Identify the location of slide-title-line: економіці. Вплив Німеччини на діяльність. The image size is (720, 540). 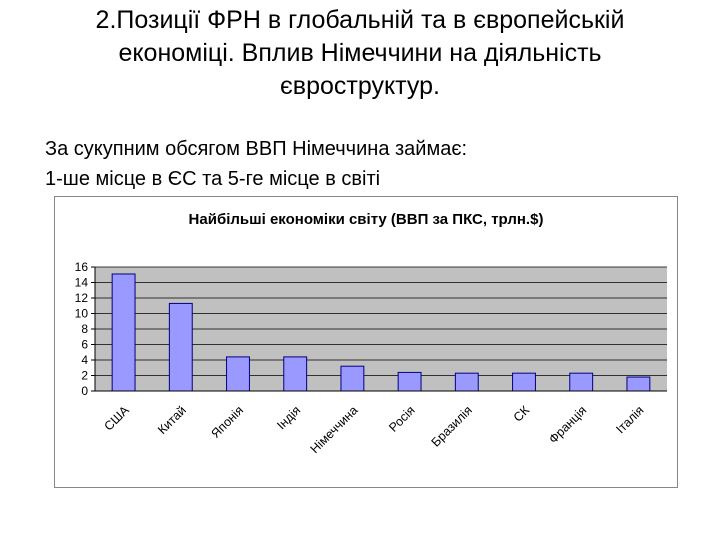
(360, 53).